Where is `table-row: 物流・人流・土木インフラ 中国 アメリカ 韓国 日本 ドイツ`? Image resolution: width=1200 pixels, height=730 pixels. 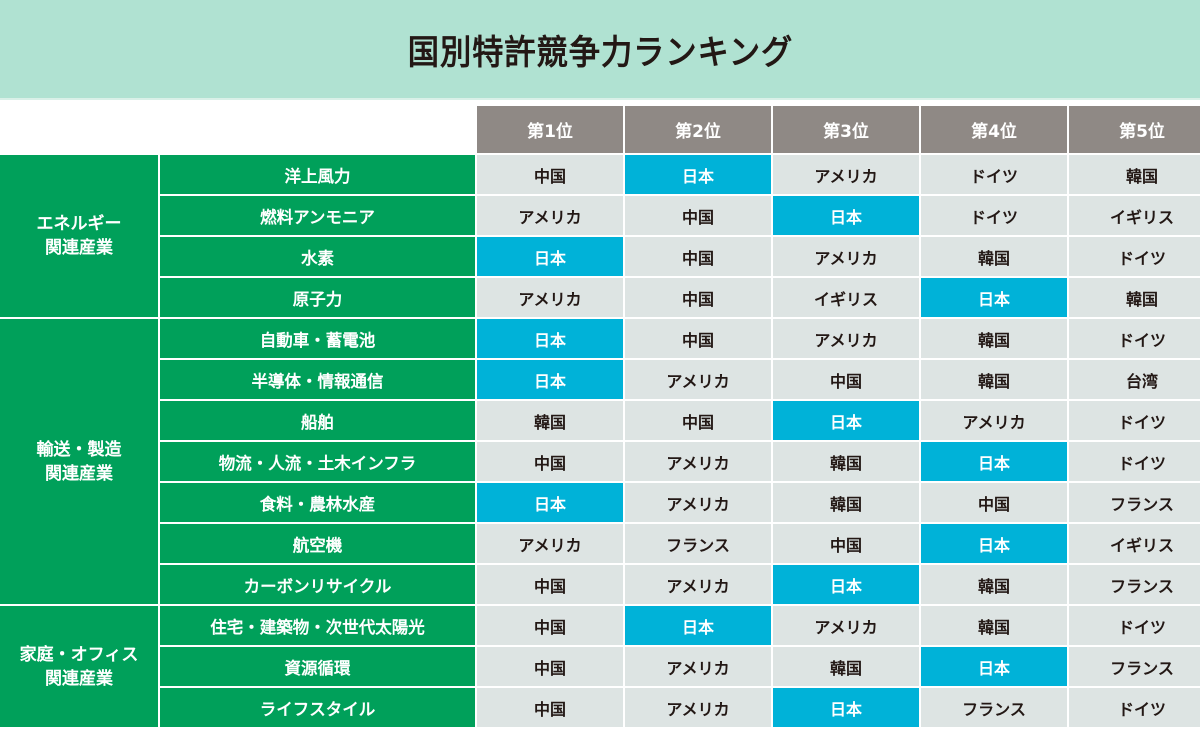 table-row: 物流・人流・土木インフラ 中国 アメリカ 韓国 日本 ドイツ is located at coordinates (600, 462).